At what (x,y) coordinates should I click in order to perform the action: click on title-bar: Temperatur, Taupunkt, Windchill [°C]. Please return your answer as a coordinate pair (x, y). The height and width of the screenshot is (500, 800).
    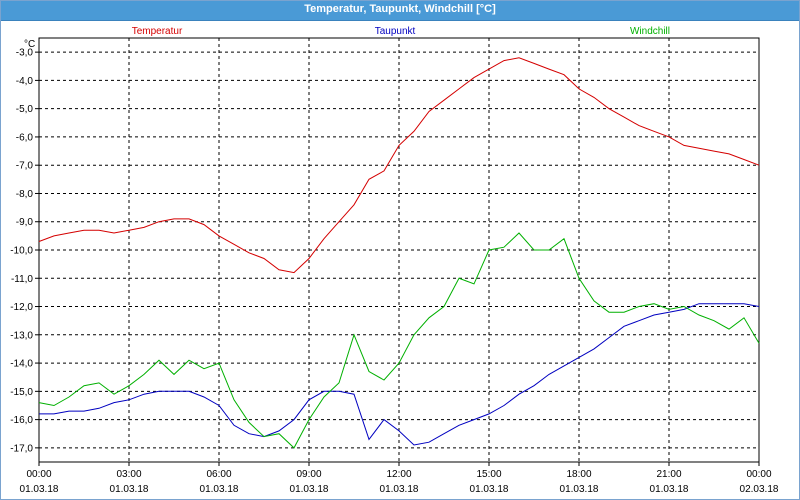
    Looking at the image, I should click on (400, 11).